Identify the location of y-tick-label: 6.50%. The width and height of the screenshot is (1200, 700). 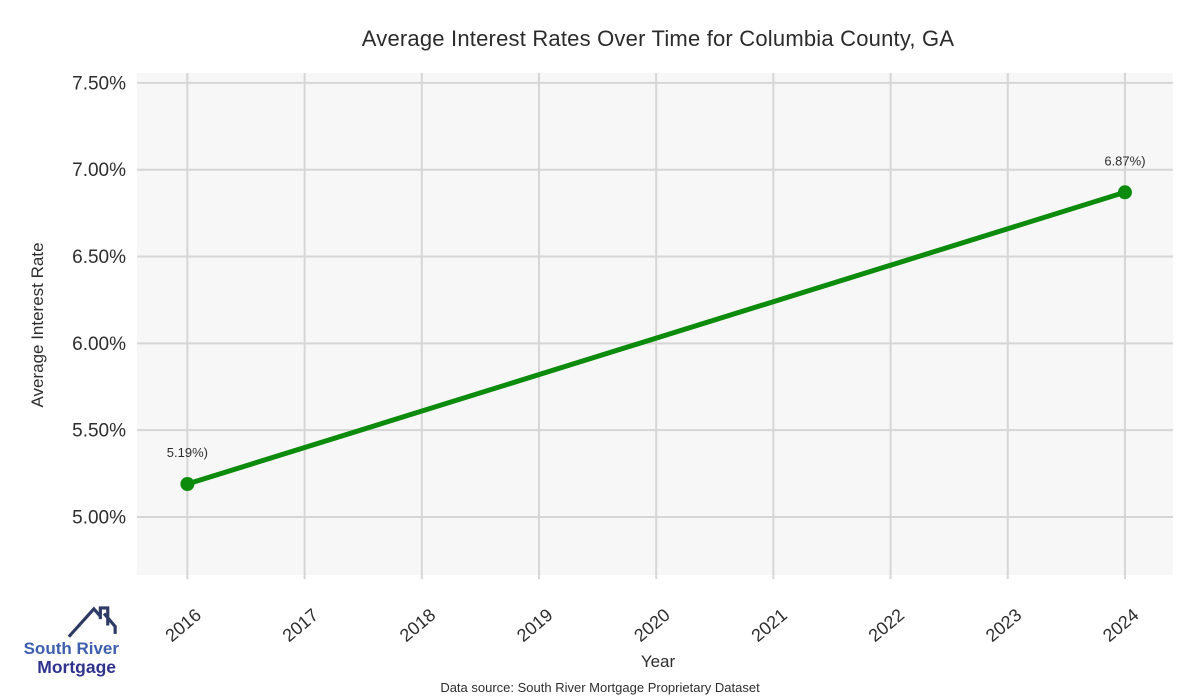
(99, 257).